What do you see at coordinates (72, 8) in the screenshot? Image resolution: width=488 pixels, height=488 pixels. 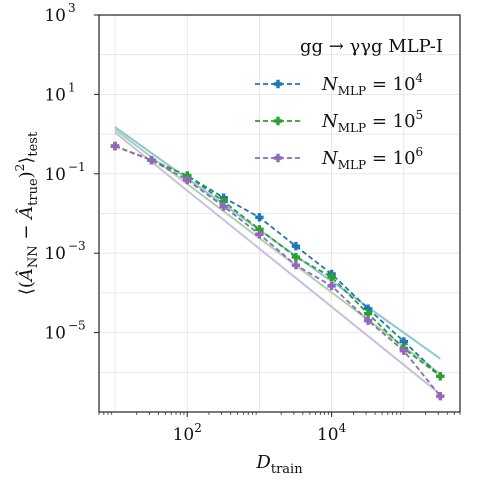 I see `y-tick-exponent: 3` at bounding box center [72, 8].